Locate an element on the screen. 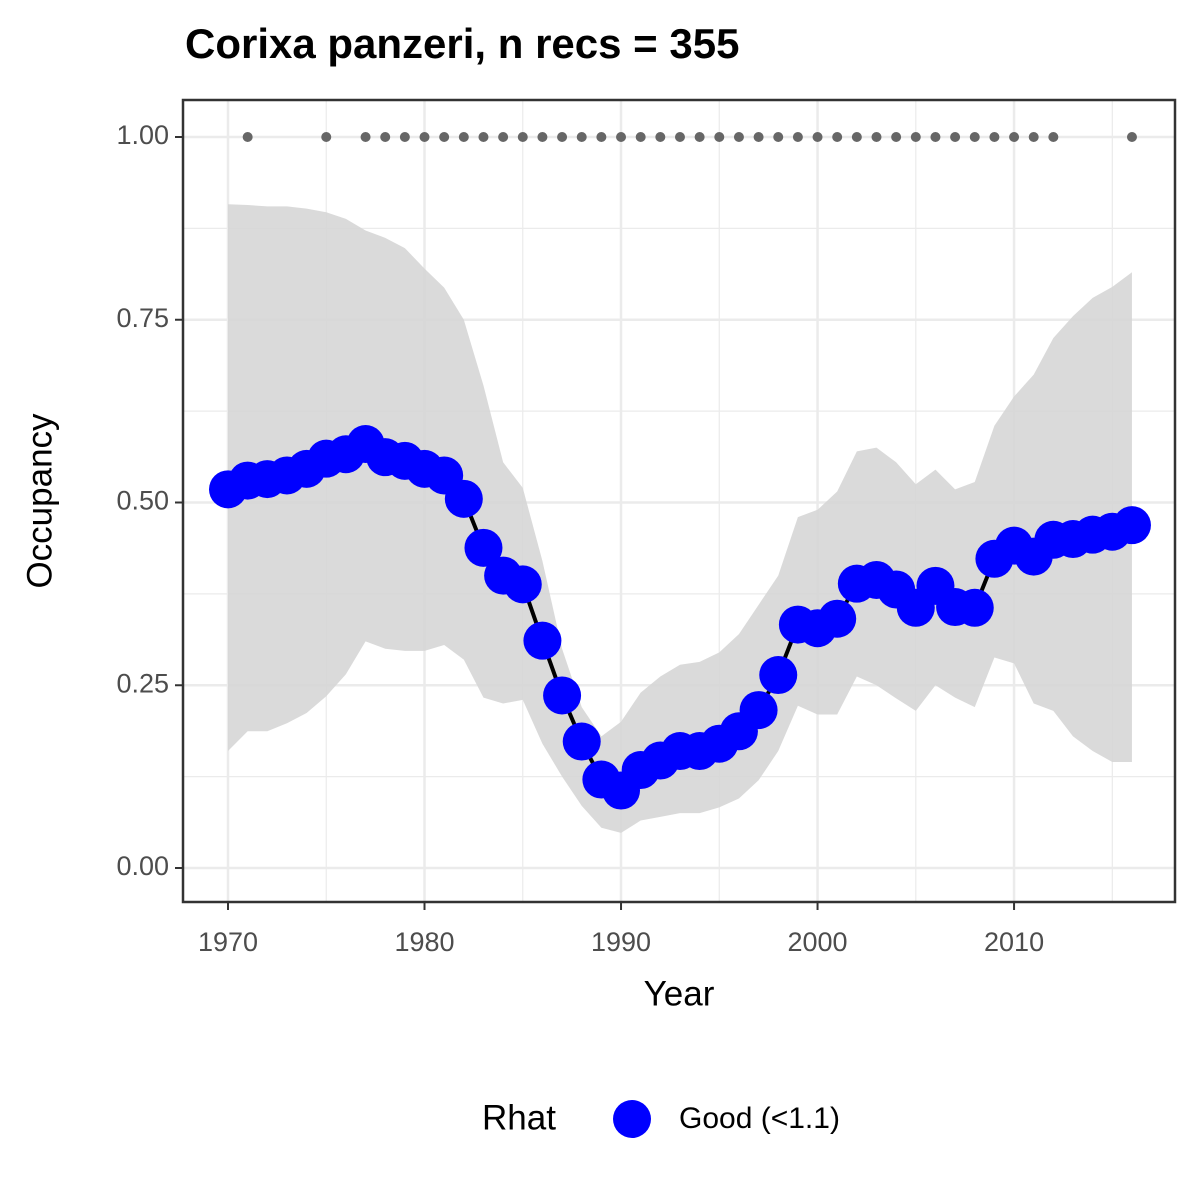 This screenshot has width=1200, height=1200. legend-key is located at coordinates (632, 1119).